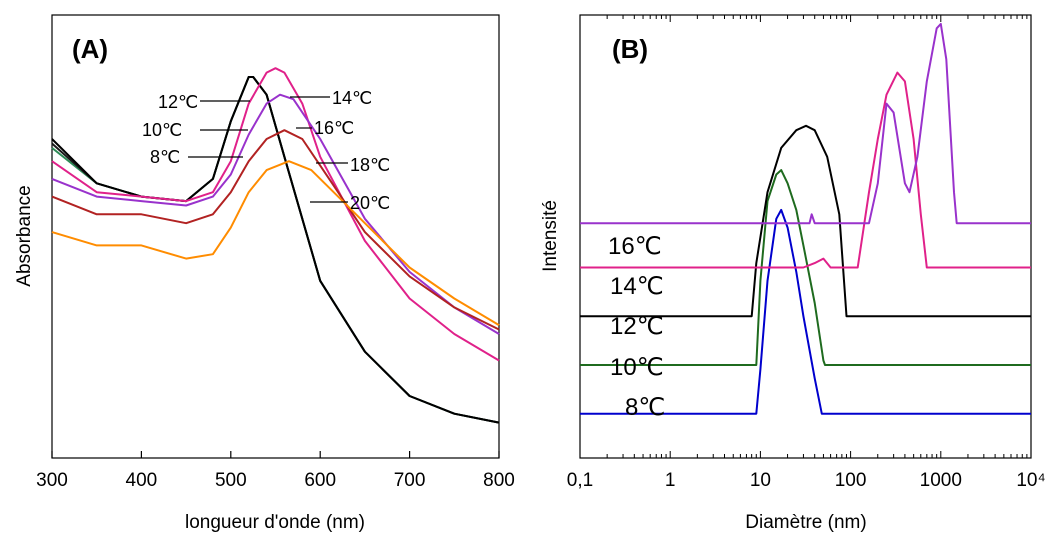 This screenshot has width=1051, height=534. I want to click on series-labels-b: 16℃ 14℃ 12℃ 10℃ 8℃, so click(636, 327).